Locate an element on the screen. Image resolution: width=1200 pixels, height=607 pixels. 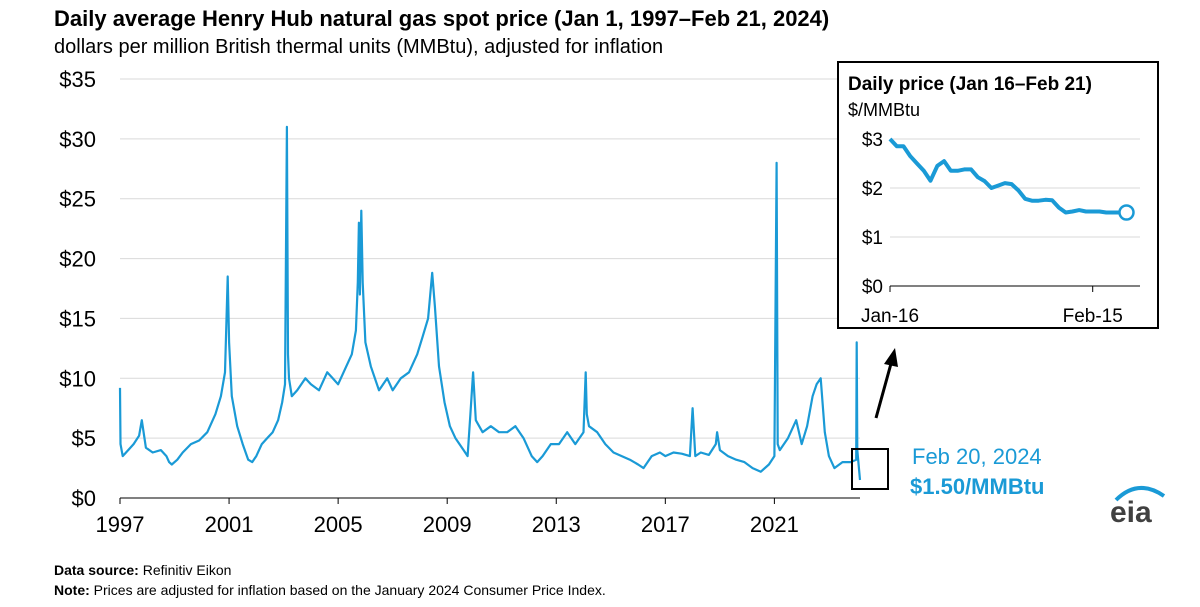
inset-x-tick-label: Jan-16 is located at coordinates (890, 316).